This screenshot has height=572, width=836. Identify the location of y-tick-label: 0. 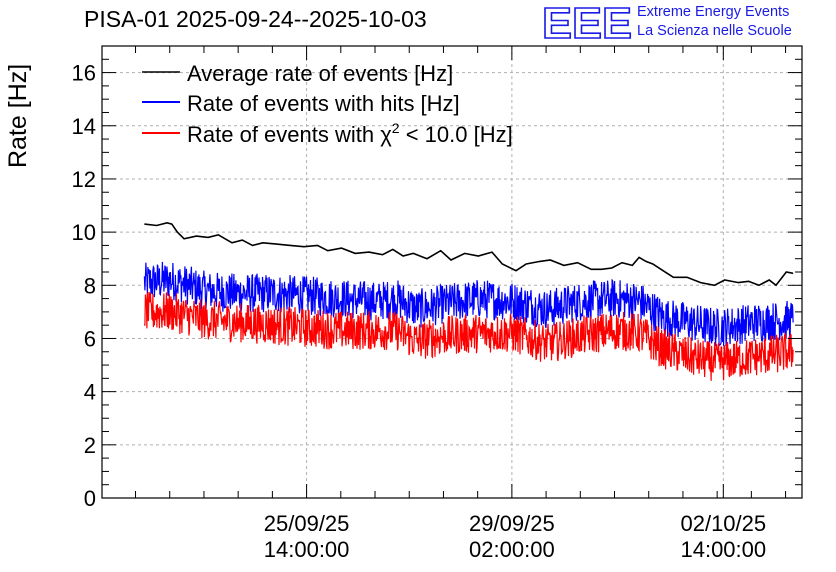
(90, 498).